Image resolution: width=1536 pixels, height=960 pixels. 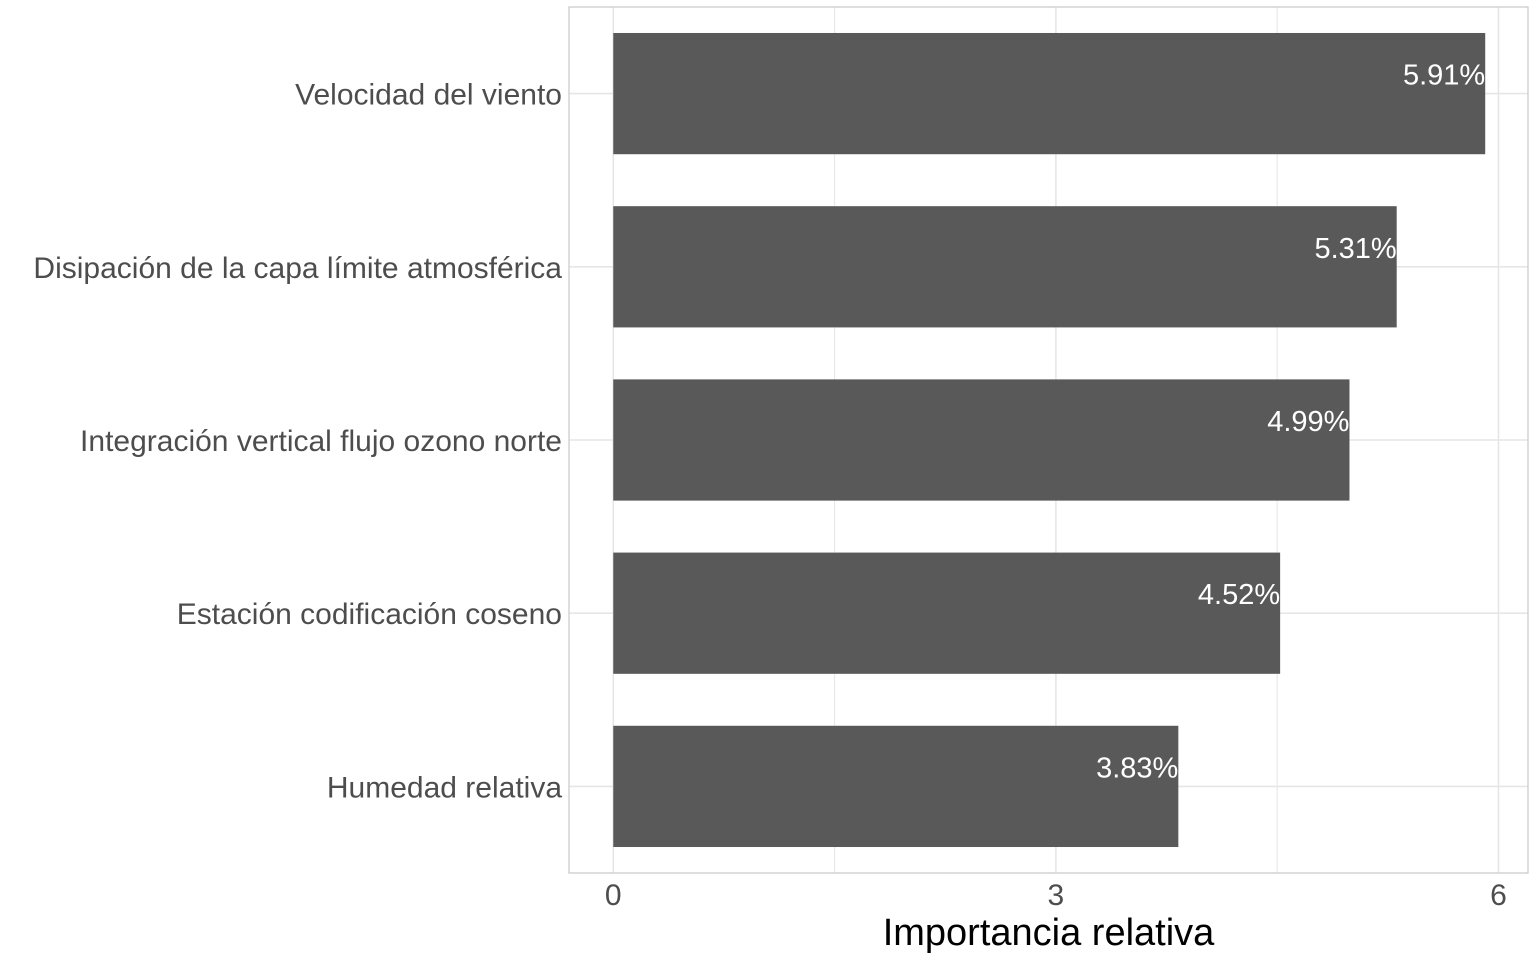 What do you see at coordinates (1049, 933) in the screenshot?
I see `x-axis-title: Importancia relativa` at bounding box center [1049, 933].